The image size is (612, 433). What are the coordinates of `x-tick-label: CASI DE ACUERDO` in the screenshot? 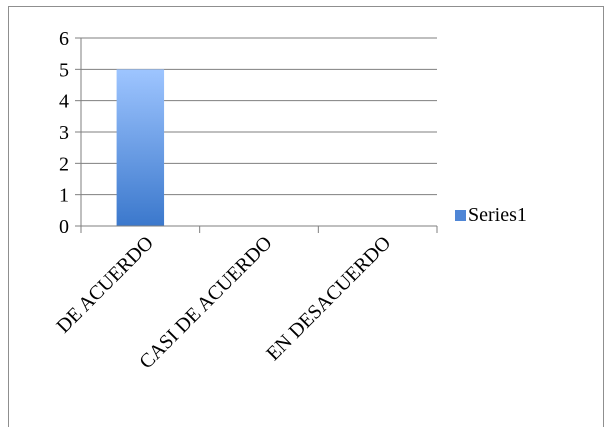 It's located at (205, 302).